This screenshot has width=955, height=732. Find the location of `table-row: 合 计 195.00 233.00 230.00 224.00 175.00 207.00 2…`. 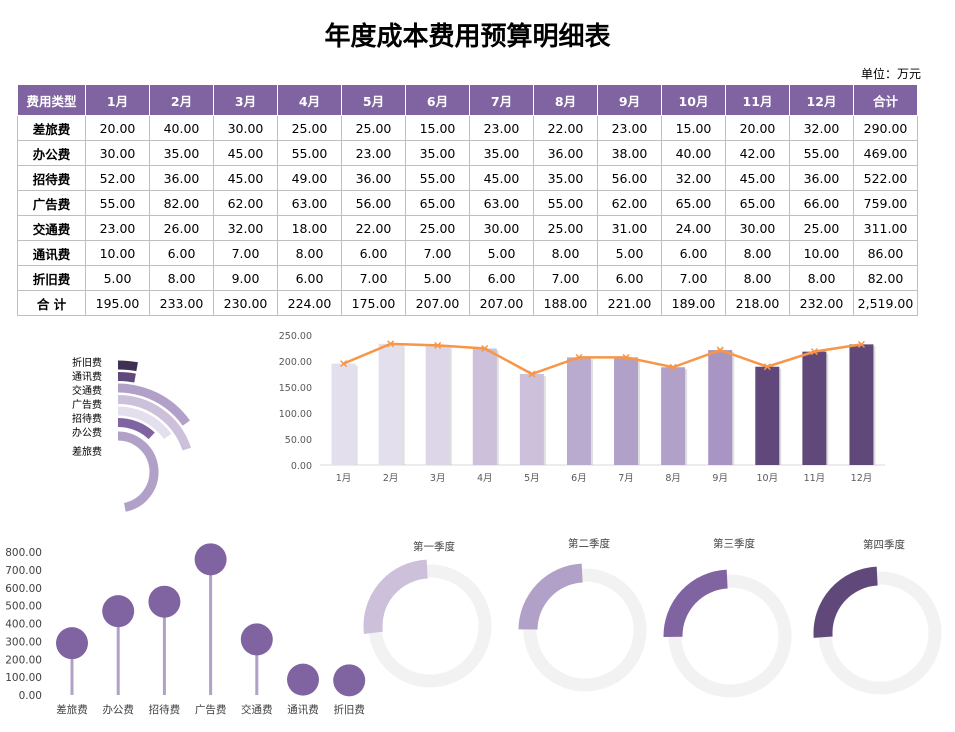

table-row: 合 计 195.00 233.00 230.00 224.00 175.00 207.00 2… is located at coordinates (467, 303).